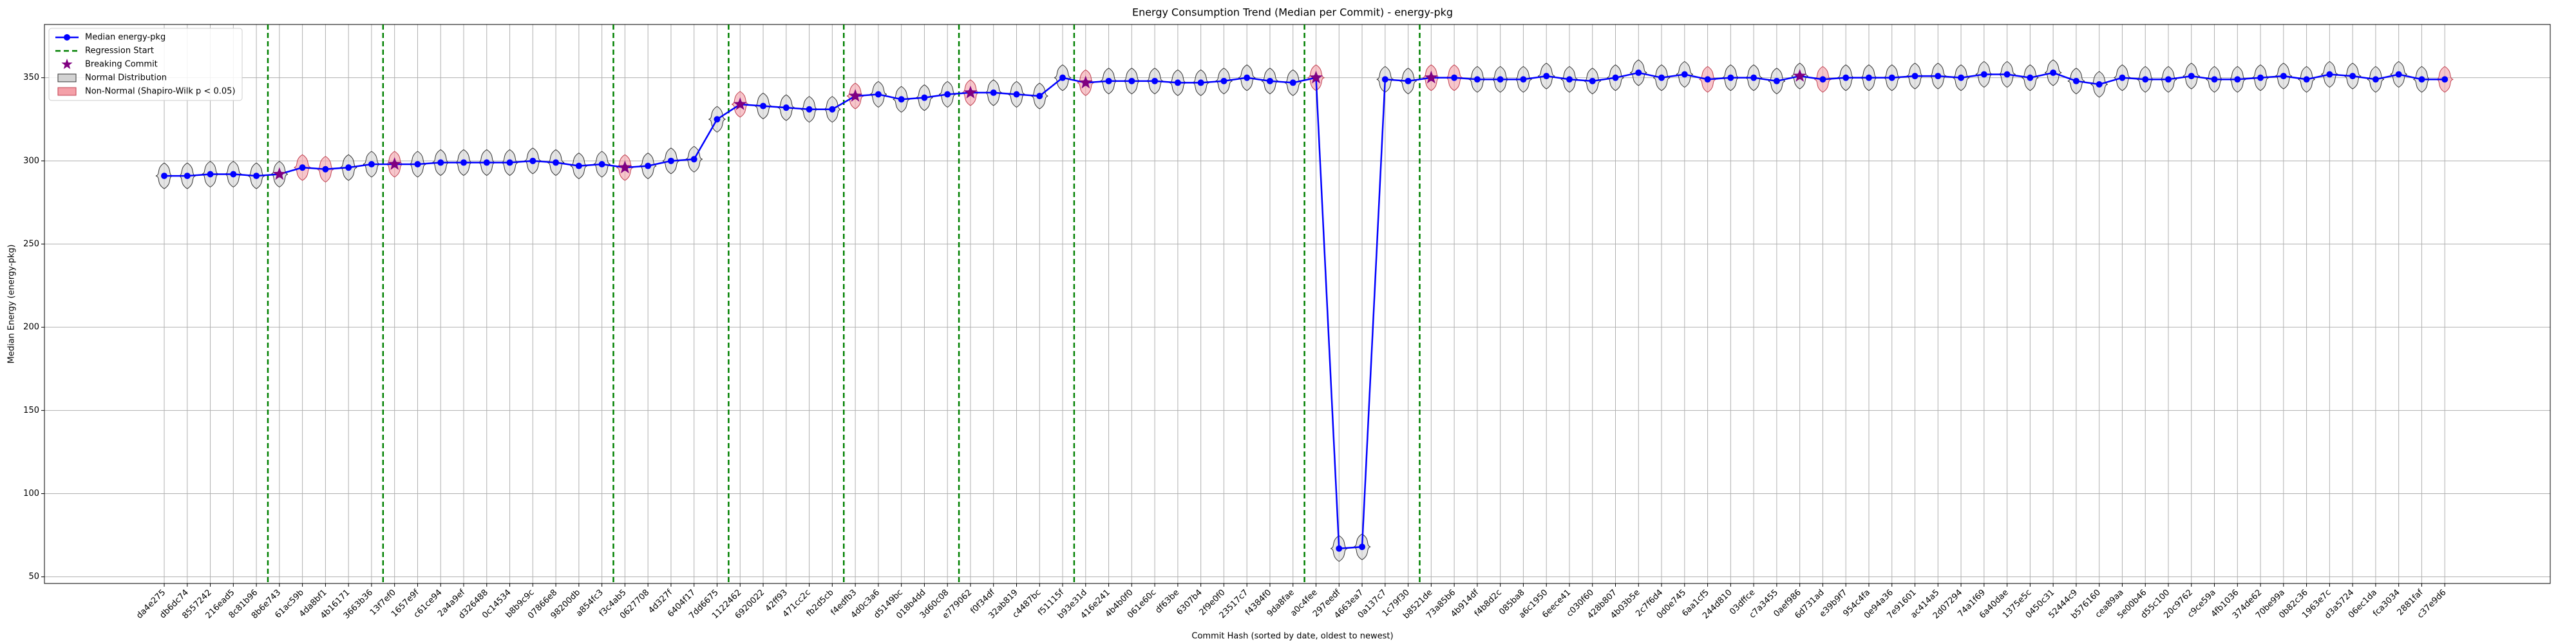 This screenshot has height=644, width=2576. What do you see at coordinates (34, 577) in the screenshot?
I see `y-tick-label: 50` at bounding box center [34, 577].